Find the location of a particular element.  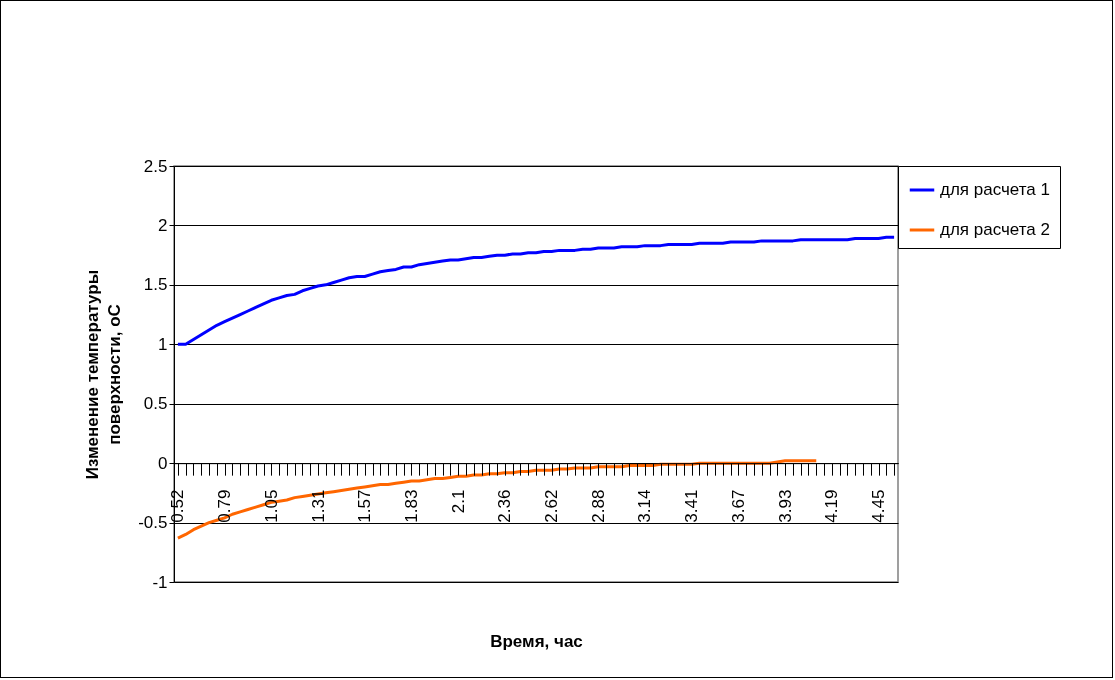

y-tick-label: 0 is located at coordinates (163, 463).